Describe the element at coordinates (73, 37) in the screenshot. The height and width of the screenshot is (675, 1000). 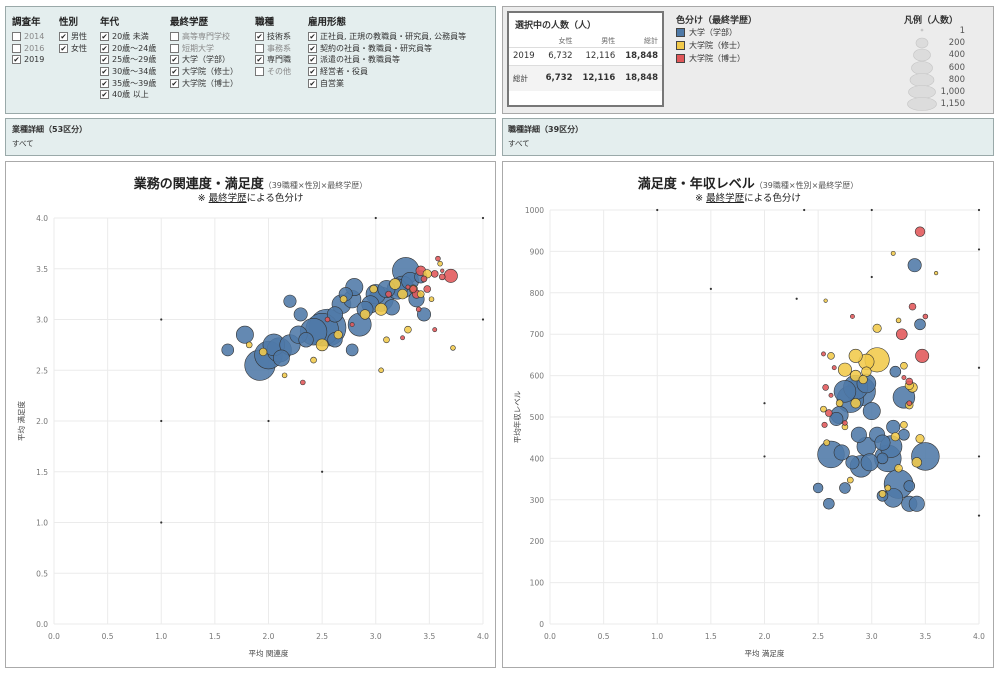
I see `filter-option: ✔ 男性` at that location.